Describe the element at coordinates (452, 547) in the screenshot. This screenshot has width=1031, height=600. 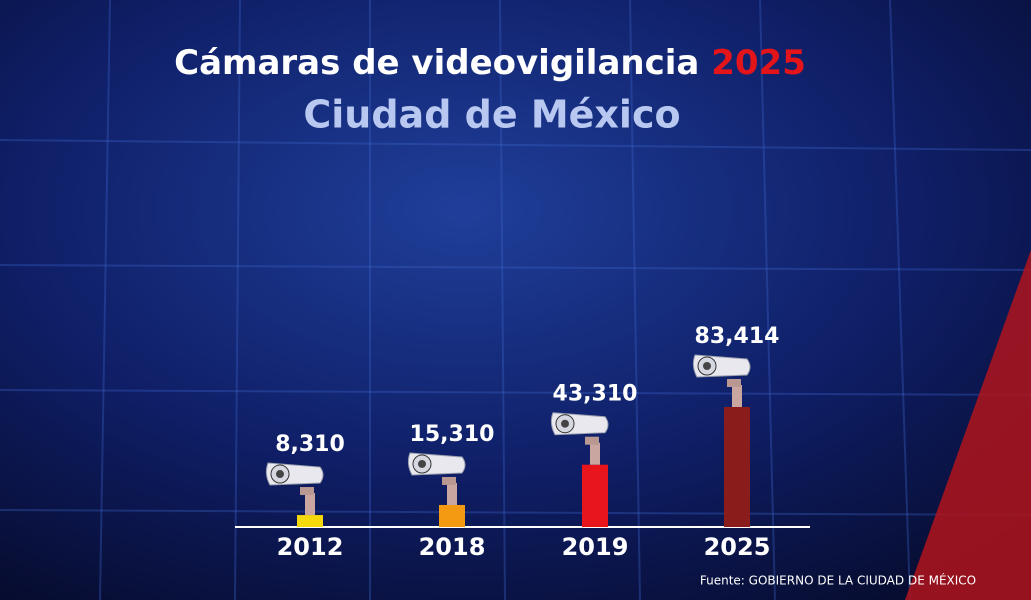
I see `x-tick-label: 2018` at that location.